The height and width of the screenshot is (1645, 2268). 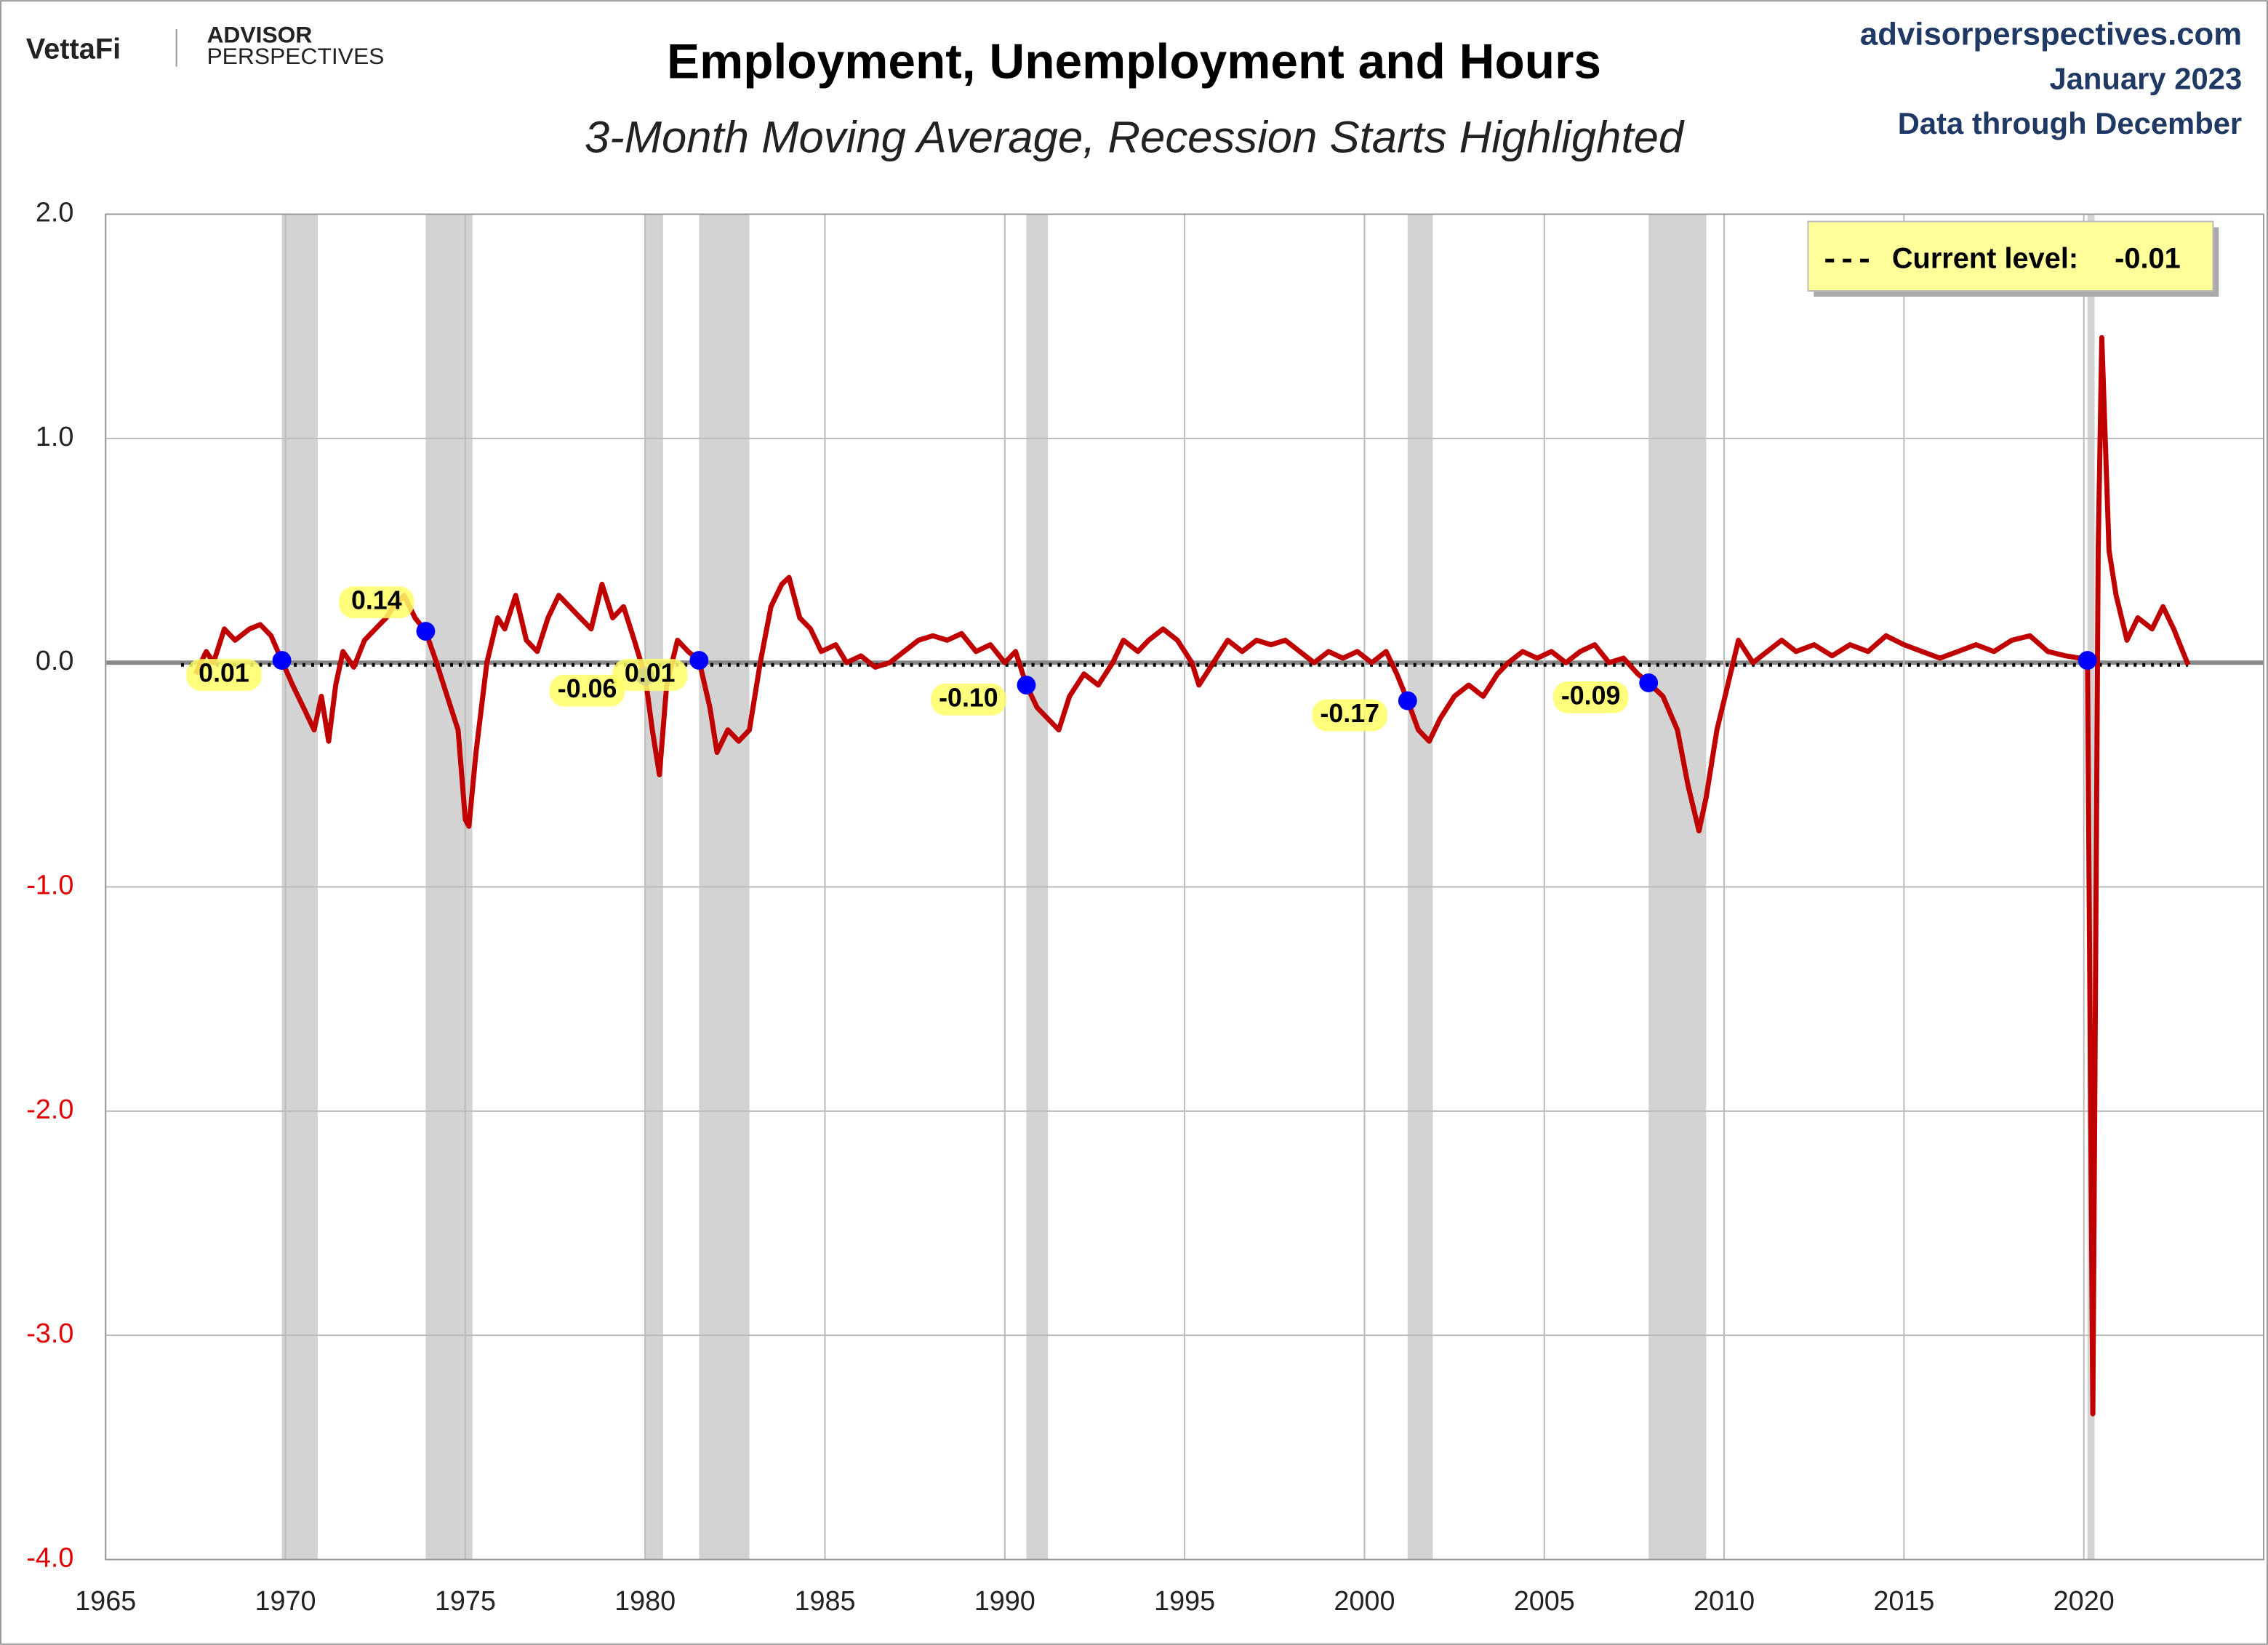 I want to click on y-tick-label: -4.0, so click(x=49, y=1557).